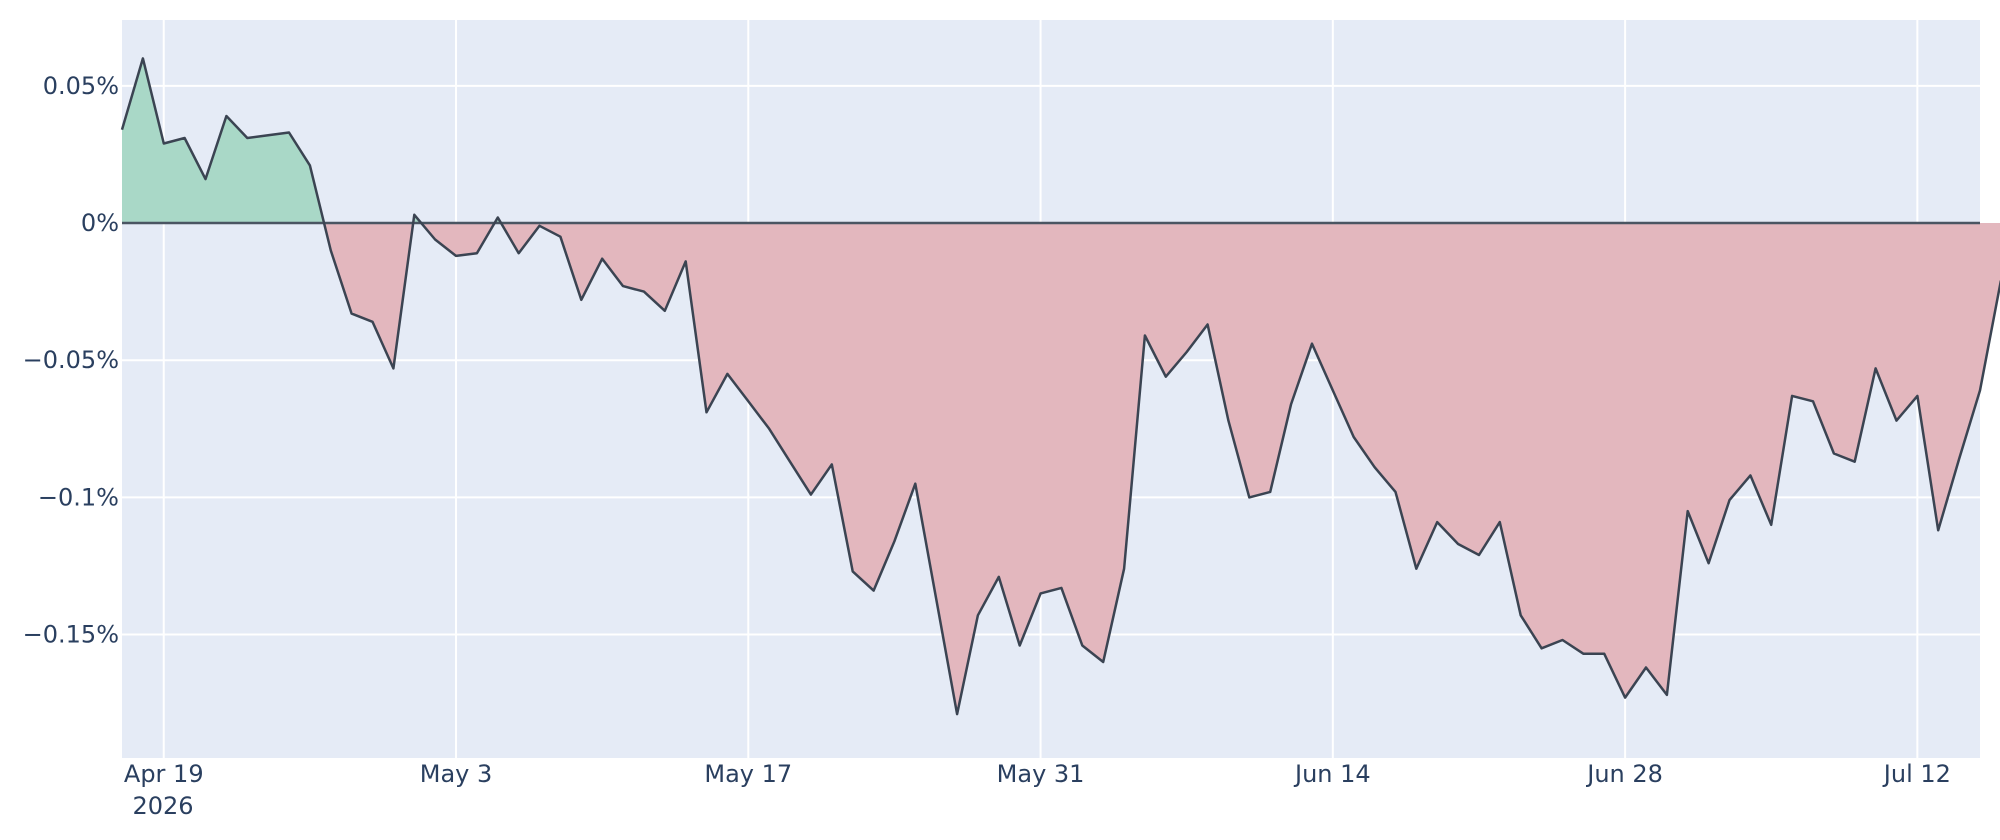  I want to click on positive-area, so click(223, 141).